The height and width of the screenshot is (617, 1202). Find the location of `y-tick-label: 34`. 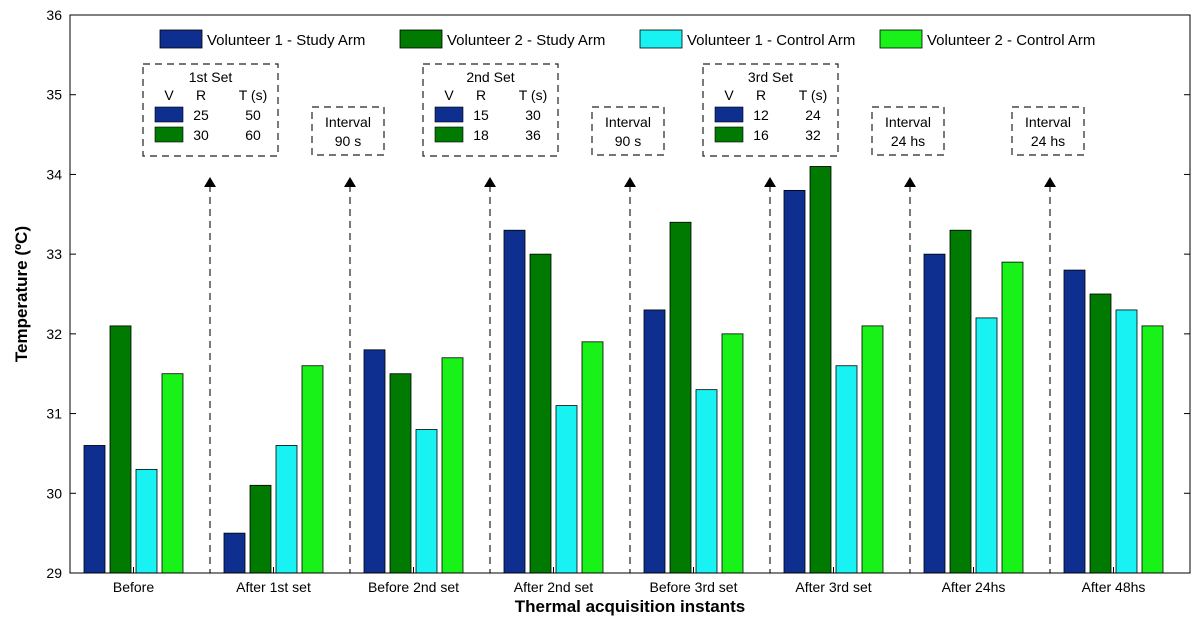

y-tick-label: 34 is located at coordinates (54, 174).